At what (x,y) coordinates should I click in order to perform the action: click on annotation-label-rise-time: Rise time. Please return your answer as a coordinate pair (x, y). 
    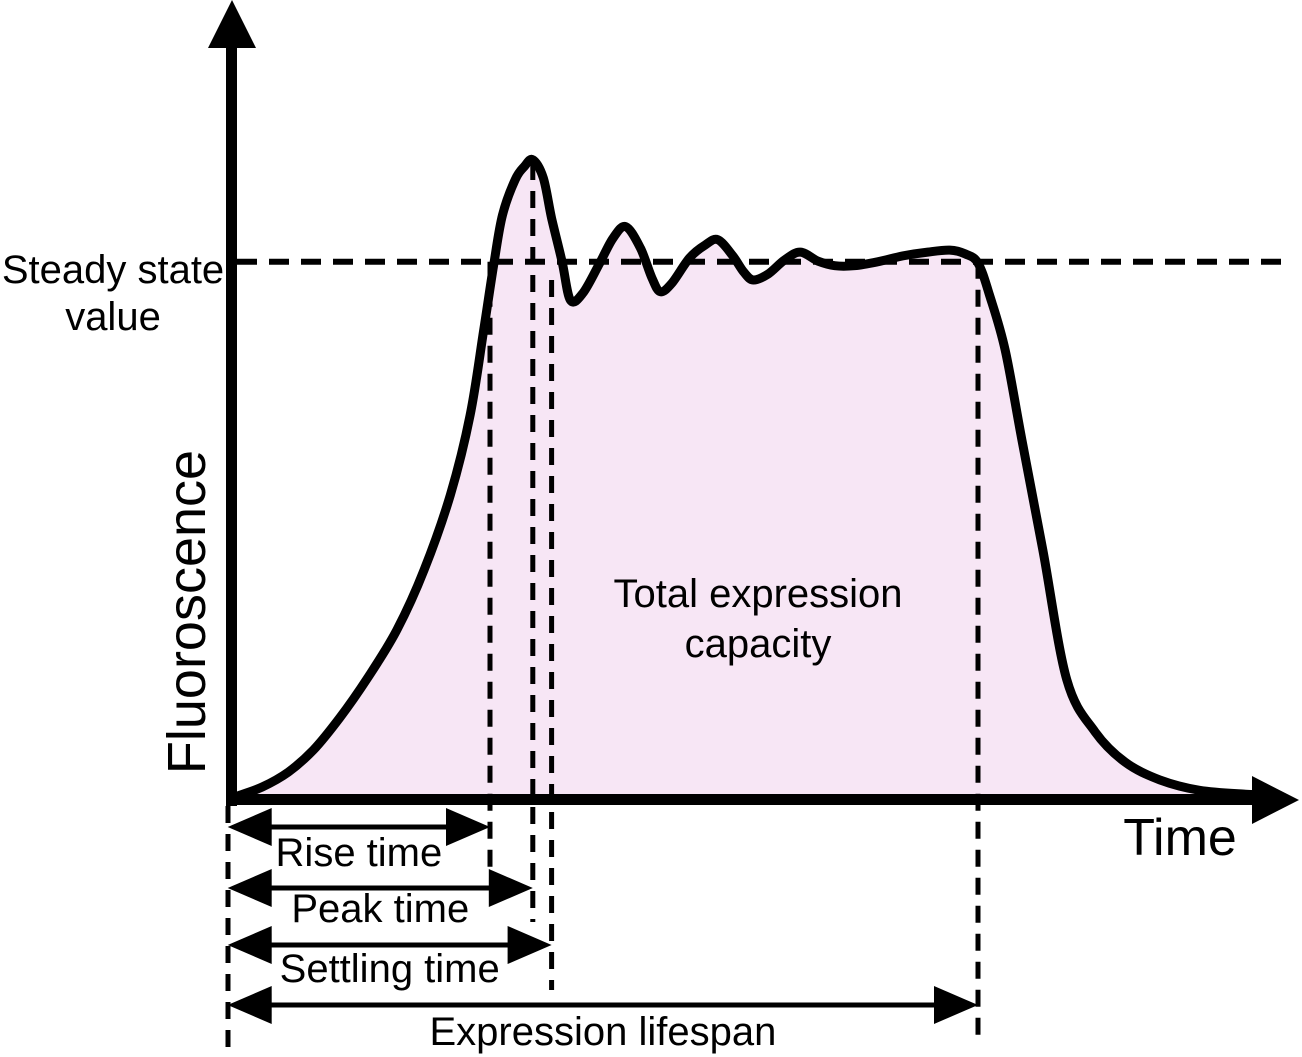
    Looking at the image, I should click on (359, 853).